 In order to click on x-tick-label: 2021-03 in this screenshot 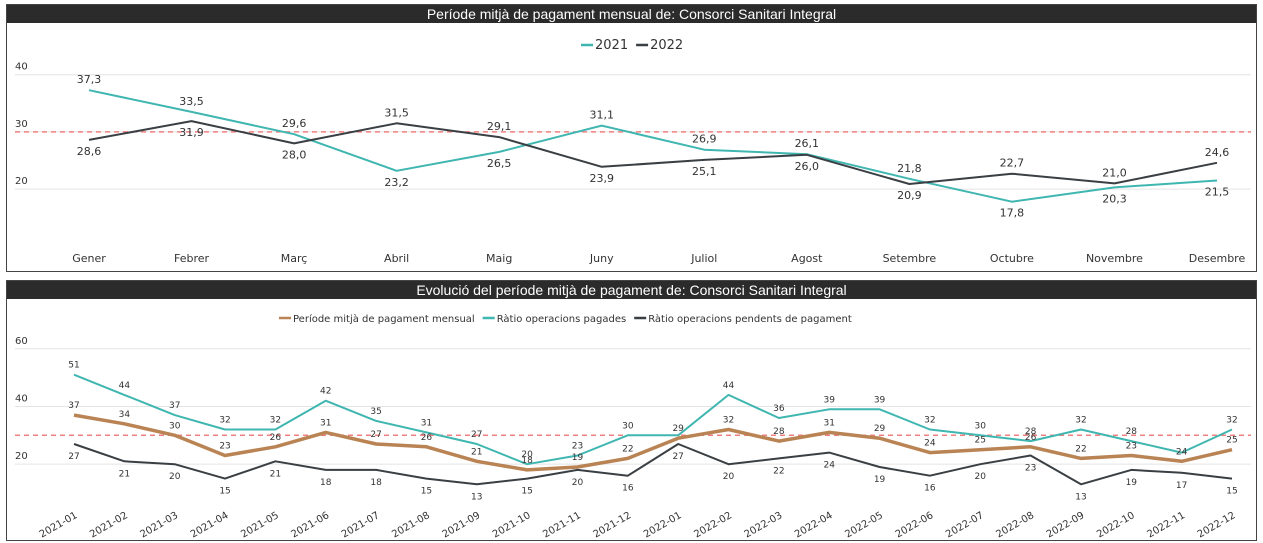, I will do `click(159, 525)`.